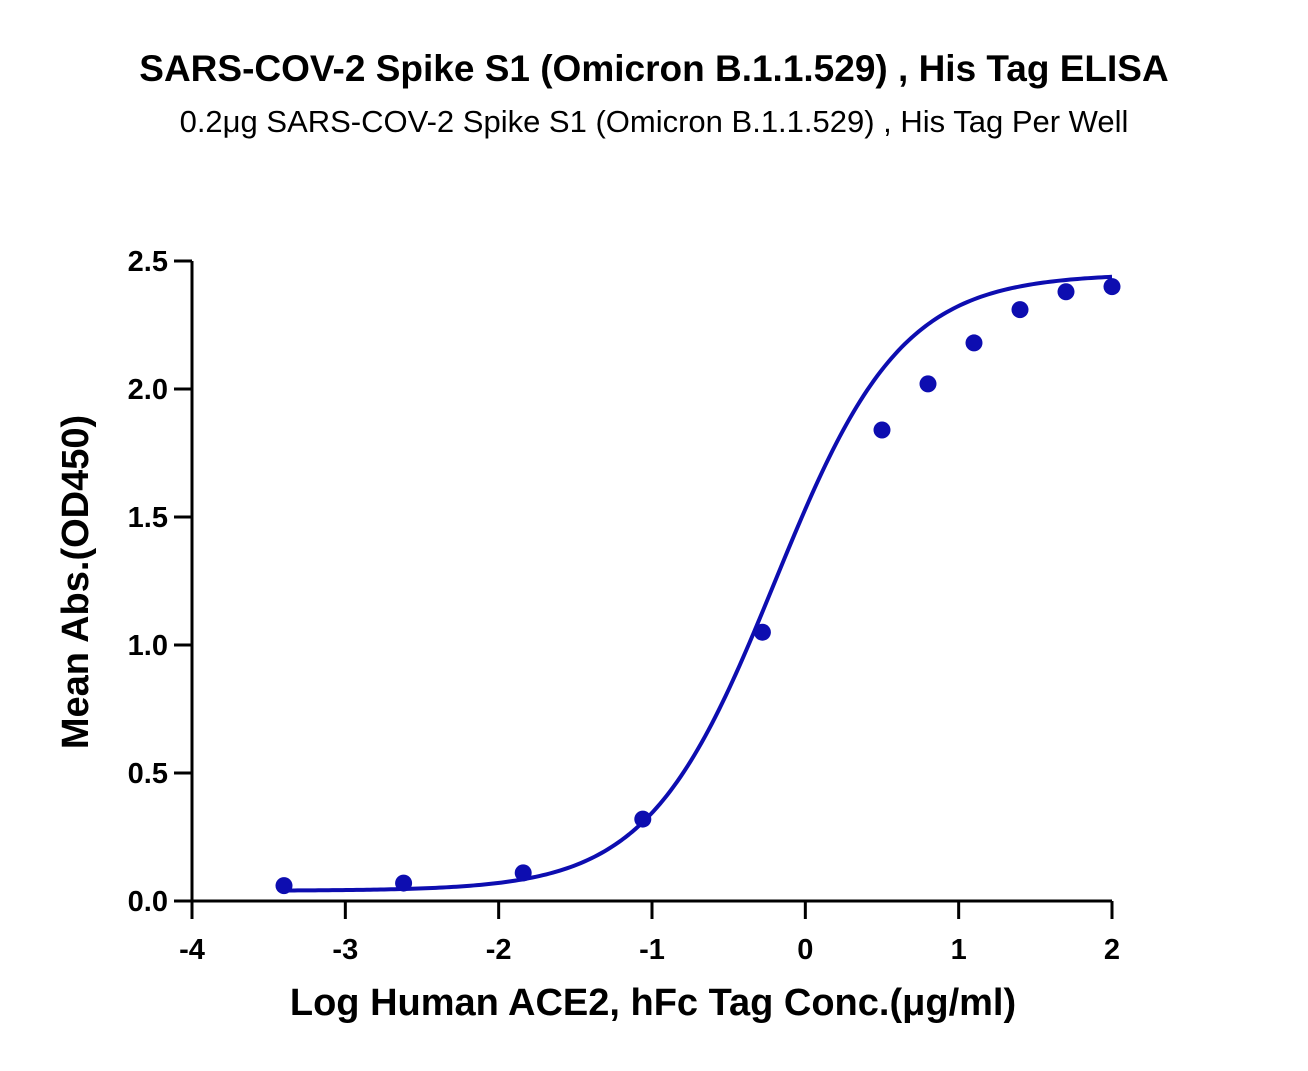  What do you see at coordinates (148, 390) in the screenshot?
I see `y-tick-label: 2.0` at bounding box center [148, 390].